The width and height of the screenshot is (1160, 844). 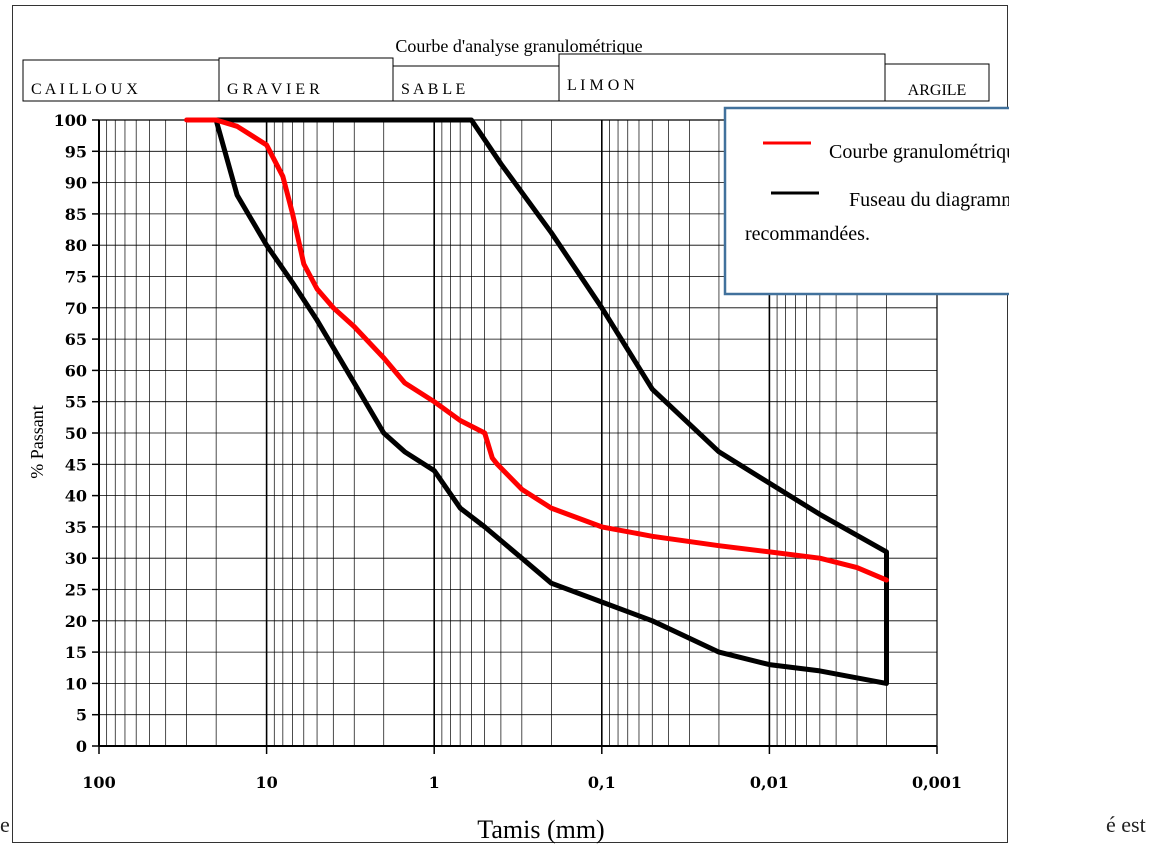 What do you see at coordinates (76, 214) in the screenshot?
I see `y-tick-label: 85` at bounding box center [76, 214].